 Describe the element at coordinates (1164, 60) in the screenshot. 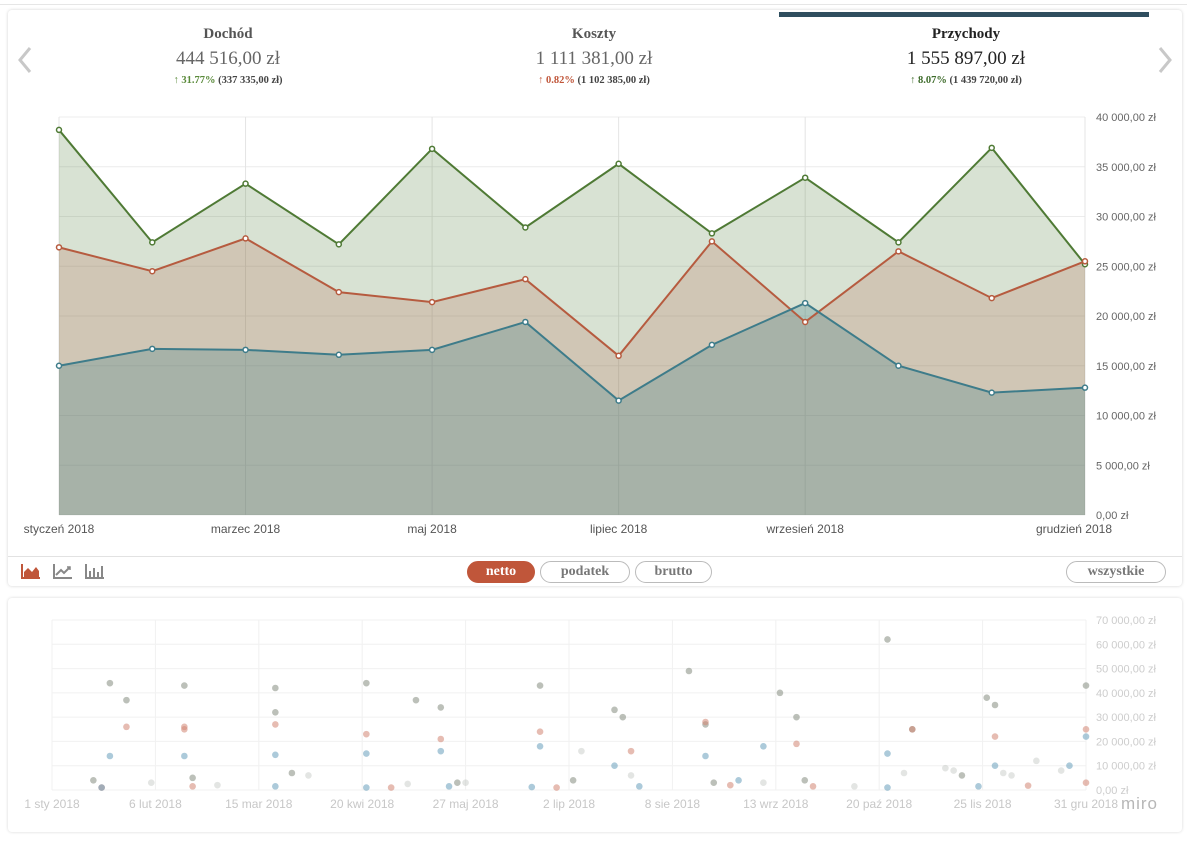

I see `next-arrow-icon` at that location.